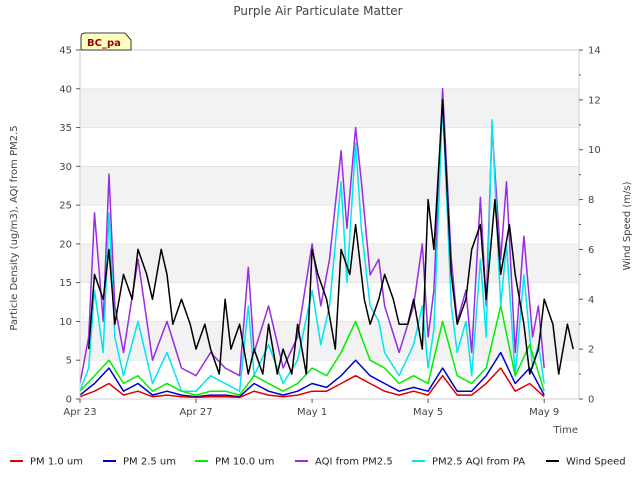  I want to click on chart-title: Purple Air Particulate Matter, so click(317, 11).